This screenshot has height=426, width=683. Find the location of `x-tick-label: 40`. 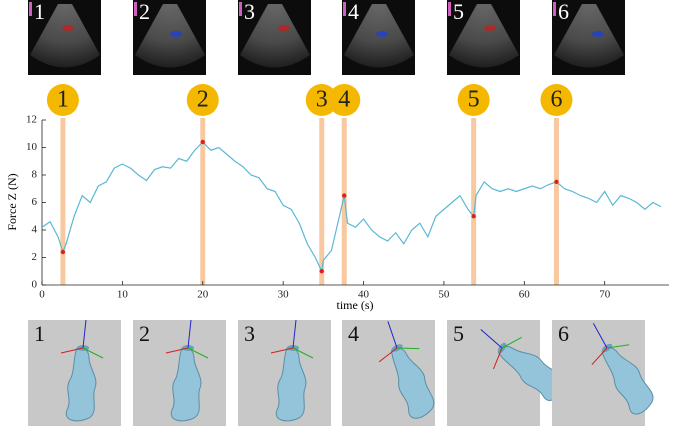

x-tick-label: 40 is located at coordinates (364, 295).